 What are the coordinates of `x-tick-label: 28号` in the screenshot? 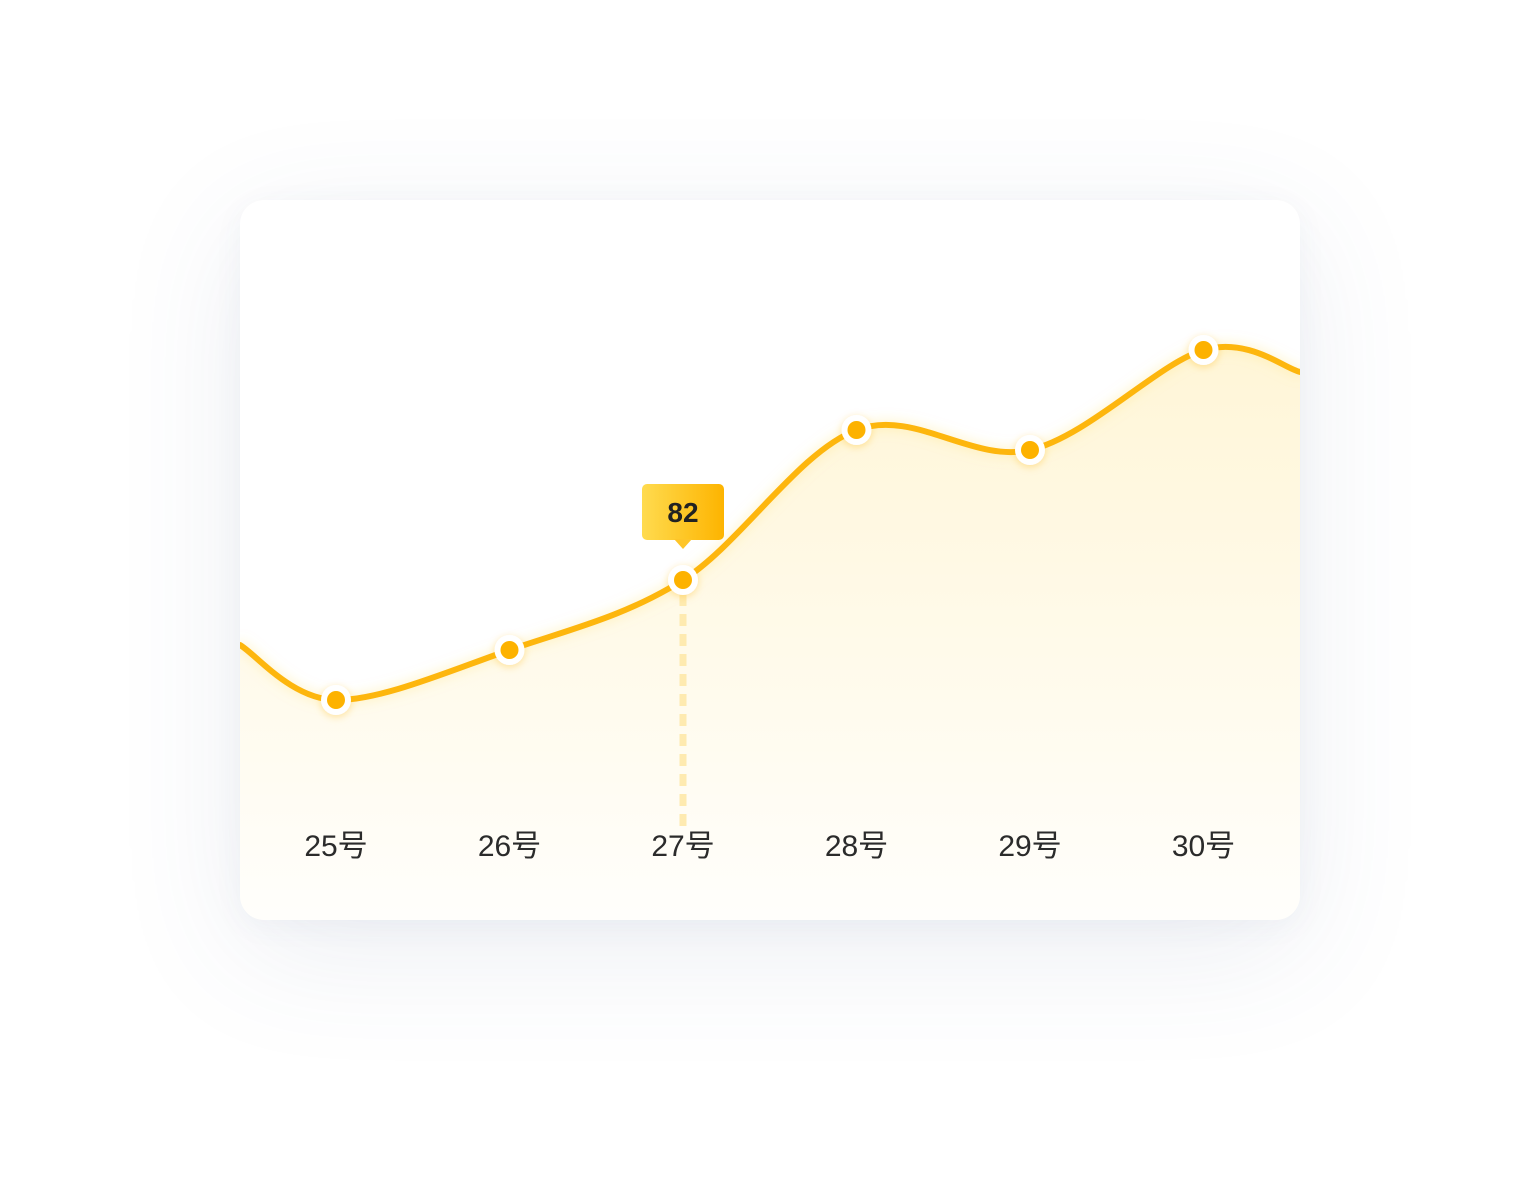 It's located at (856, 846).